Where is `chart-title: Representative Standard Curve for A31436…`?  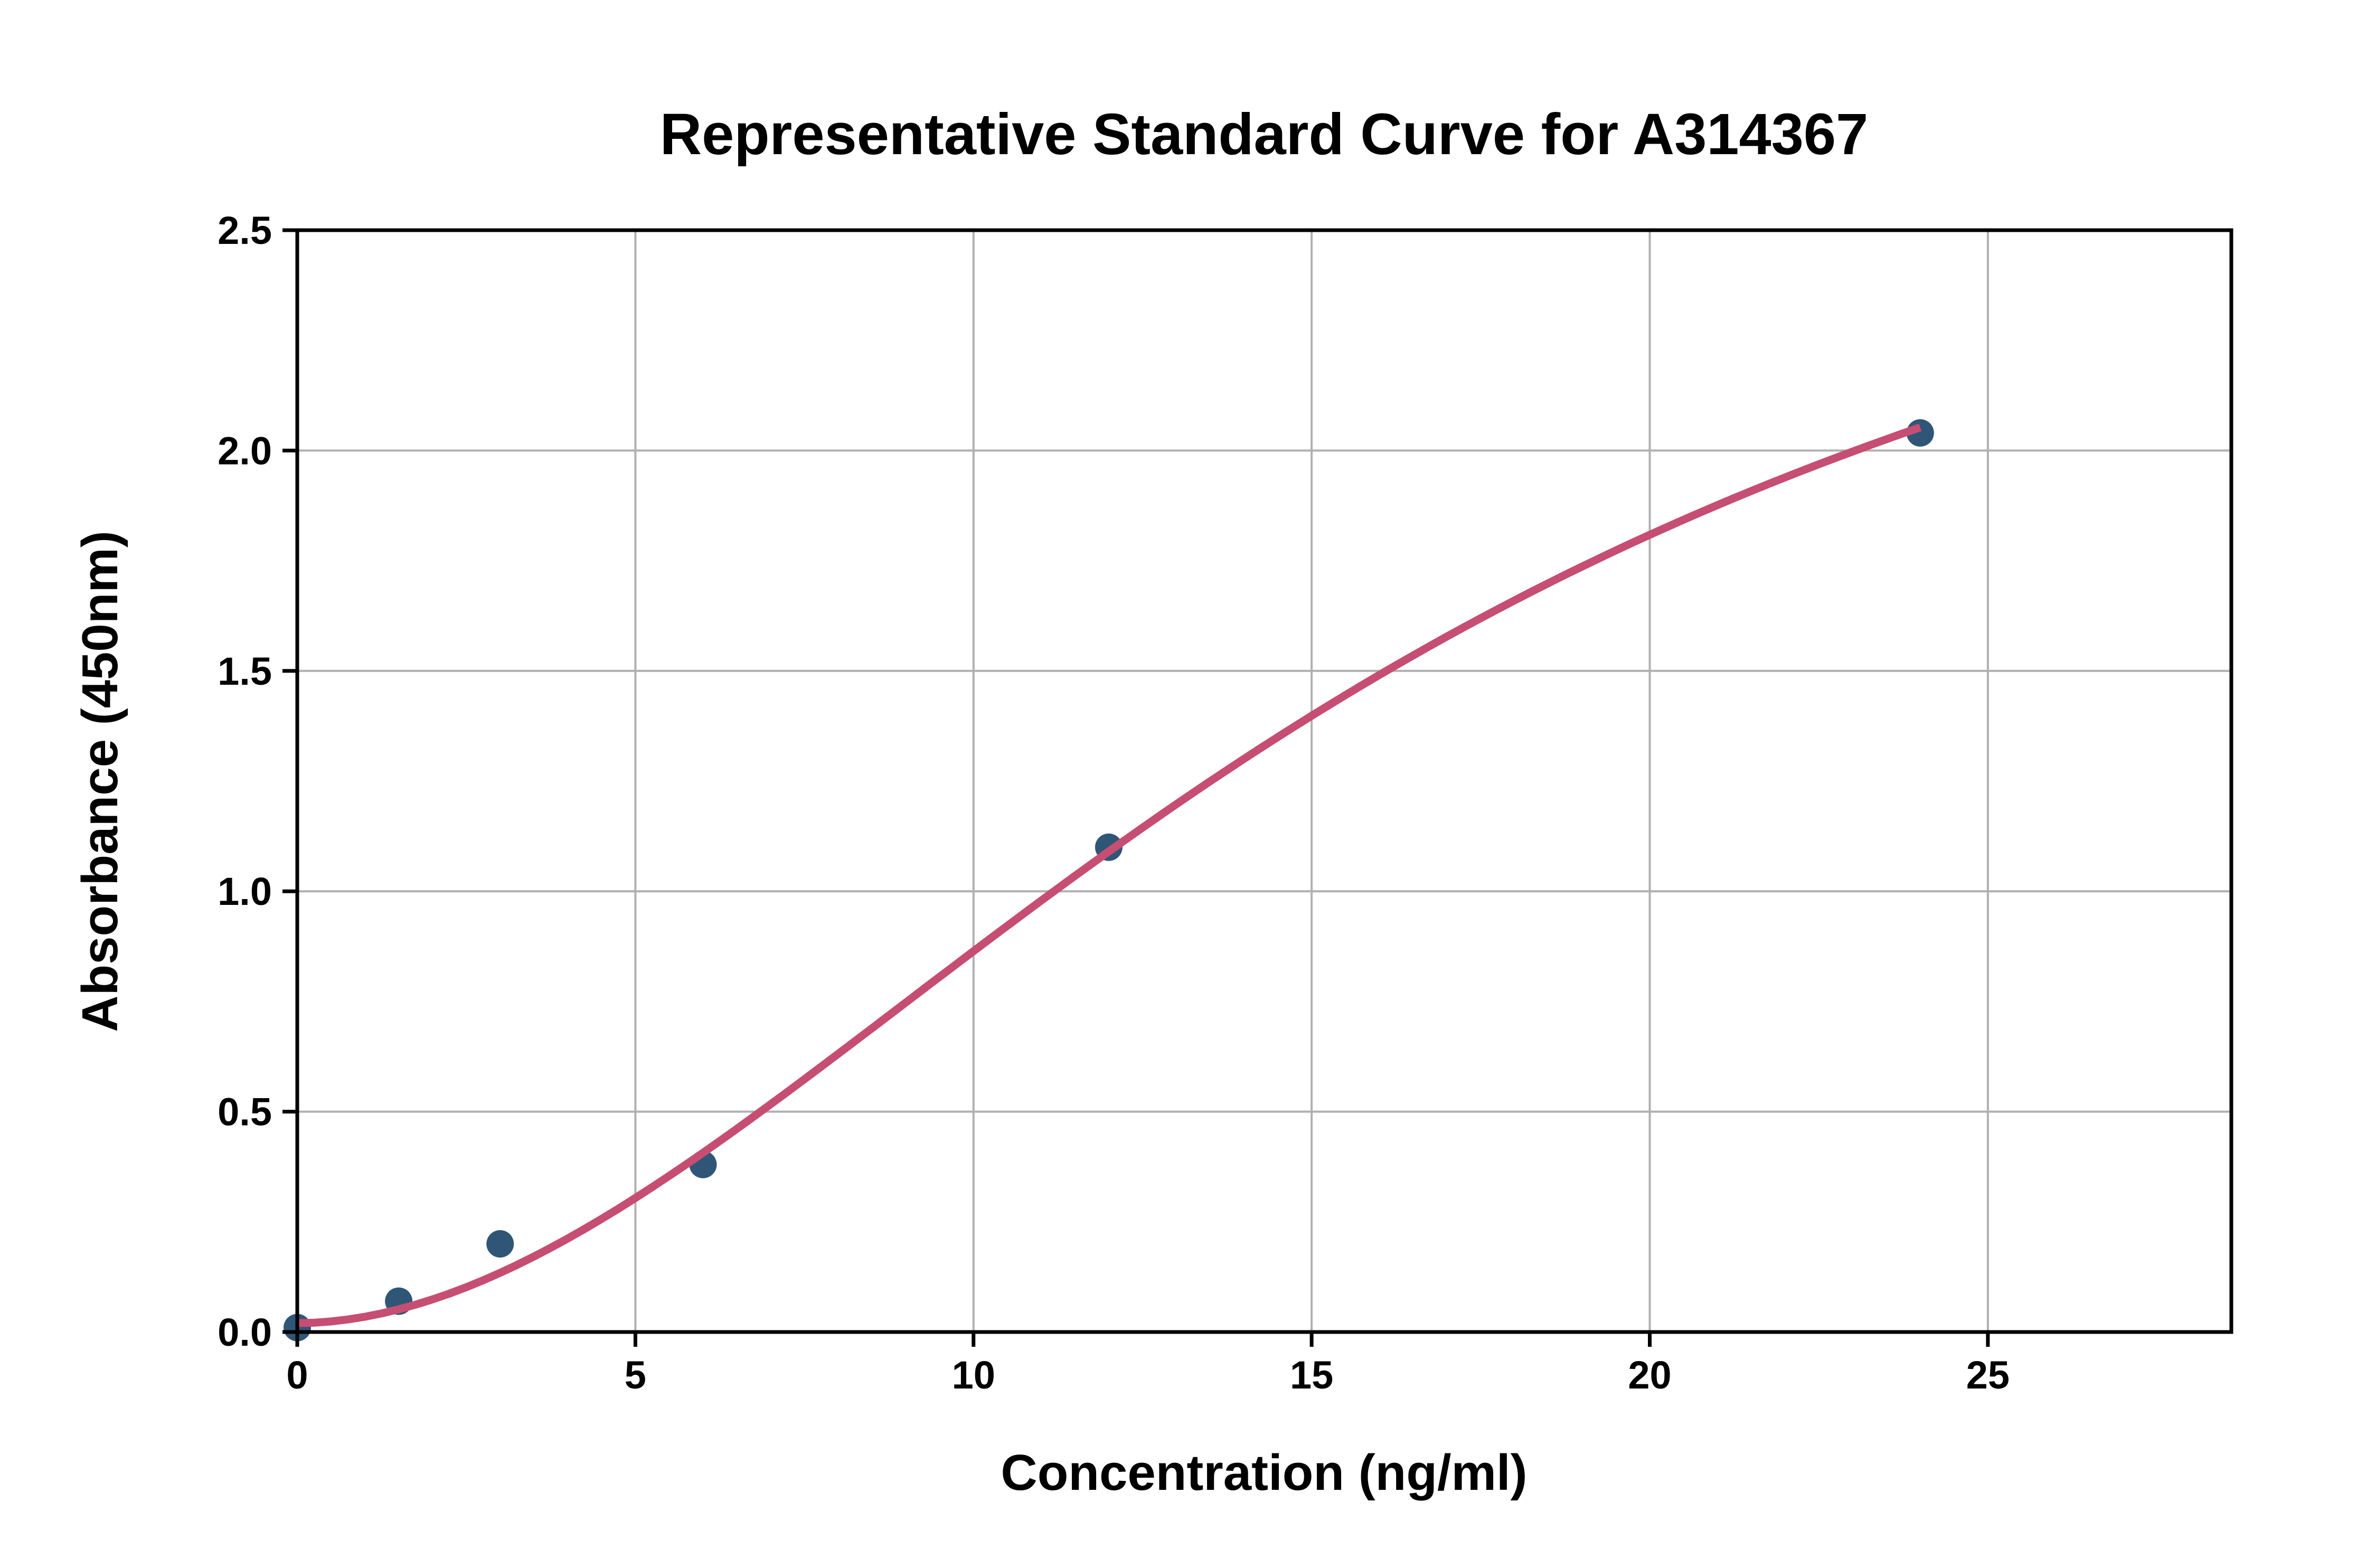 chart-title: Representative Standard Curve for A31436… is located at coordinates (1265, 134).